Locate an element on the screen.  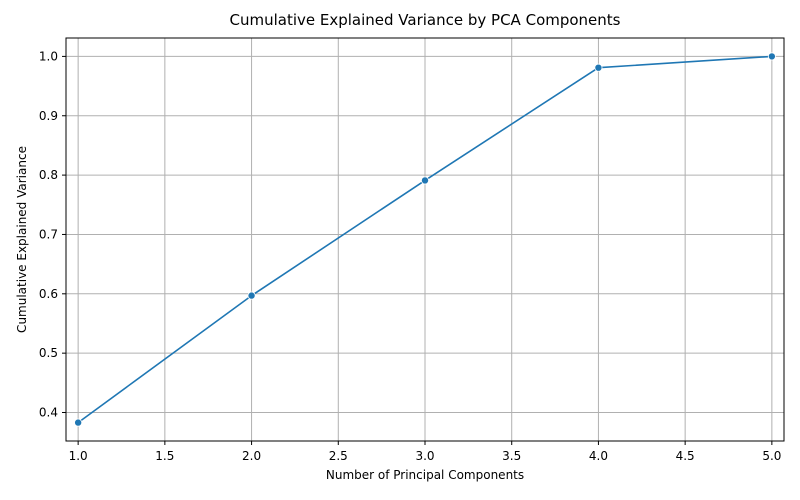
x-tick-label: 3.0 is located at coordinates (424, 456).